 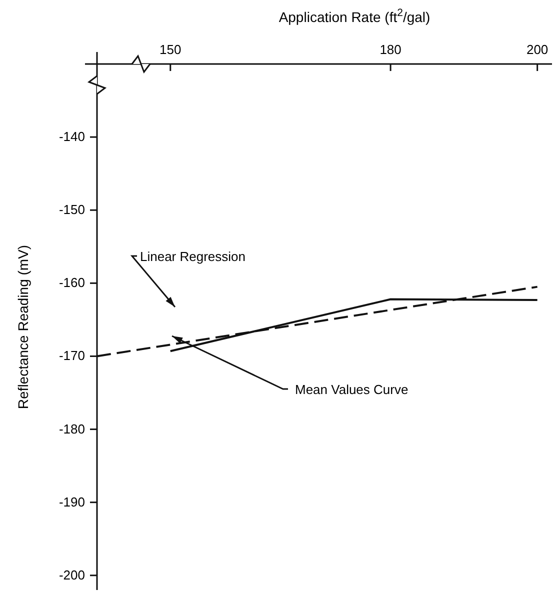 I want to click on y-tick-label: -140, so click(x=71, y=136).